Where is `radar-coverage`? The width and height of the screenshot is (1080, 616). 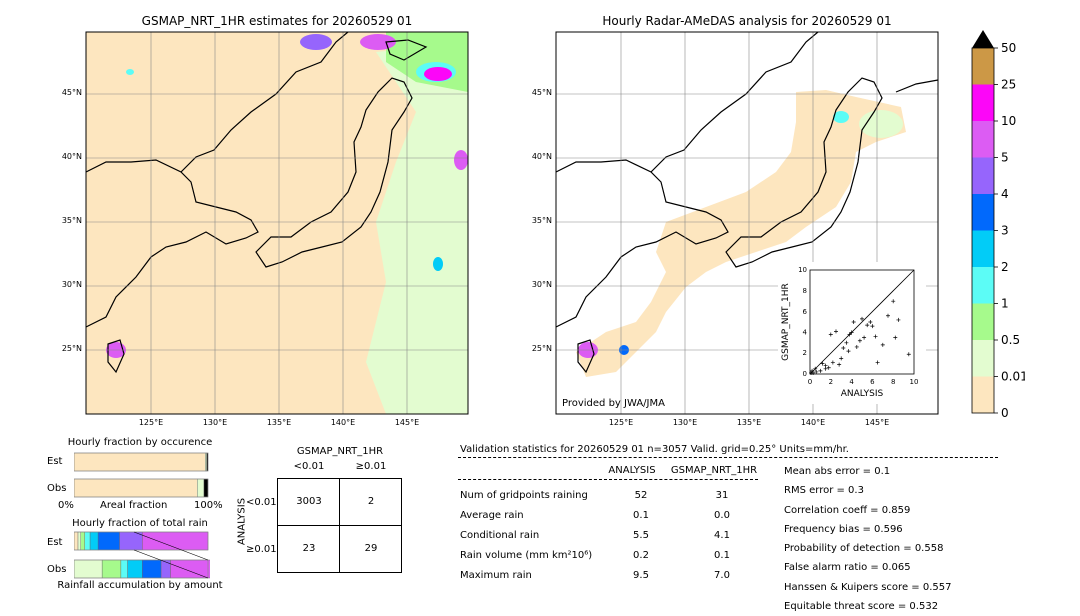 radar-coverage is located at coordinates (741, 233).